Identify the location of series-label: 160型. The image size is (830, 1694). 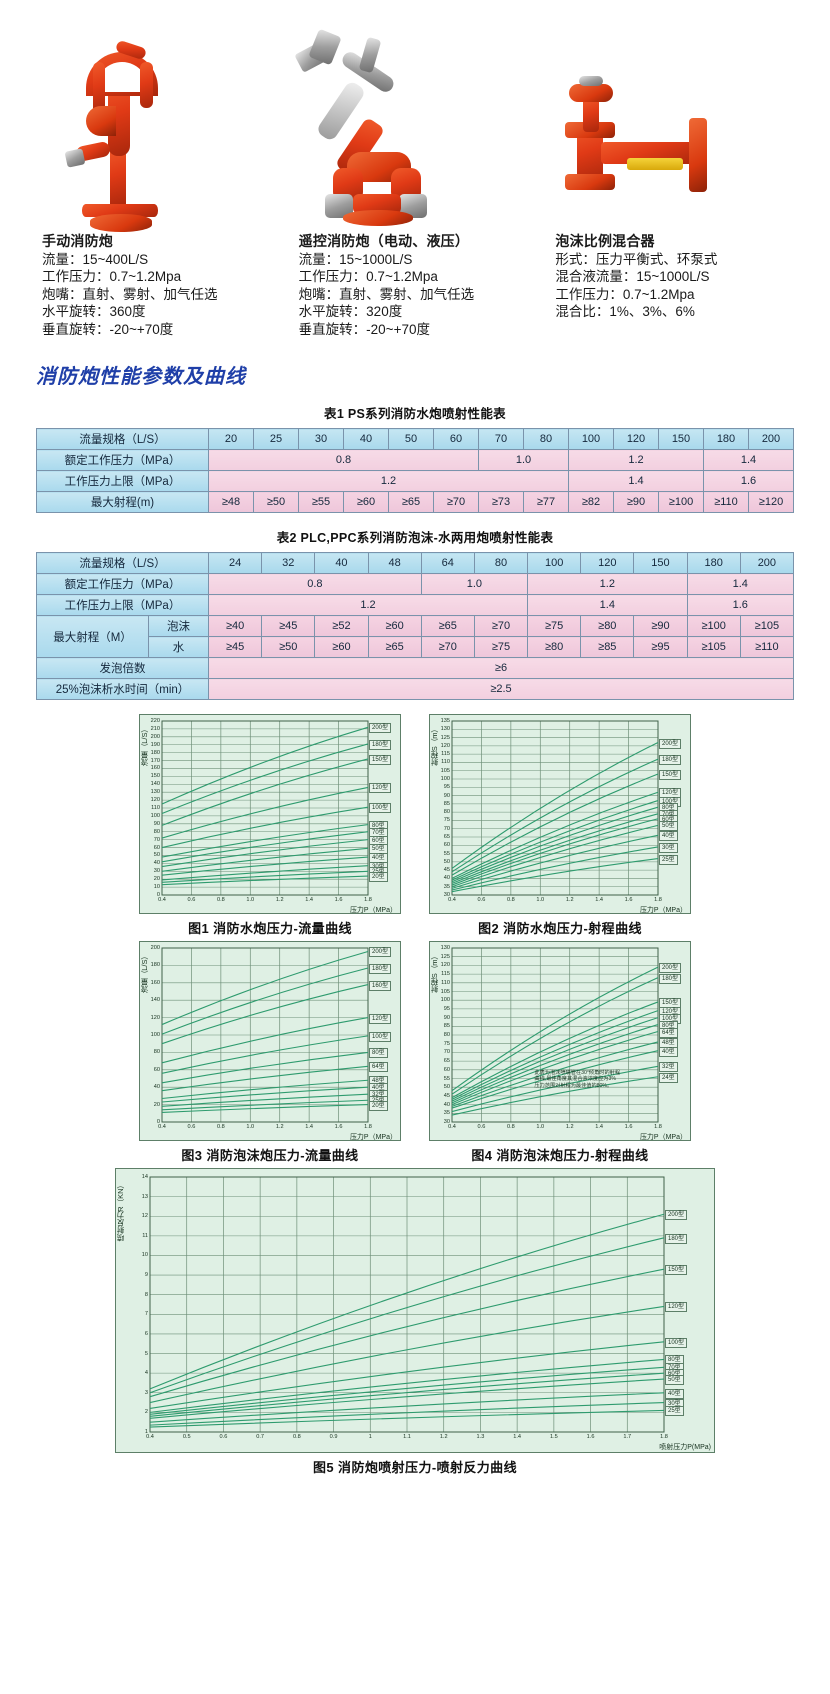
(380, 985).